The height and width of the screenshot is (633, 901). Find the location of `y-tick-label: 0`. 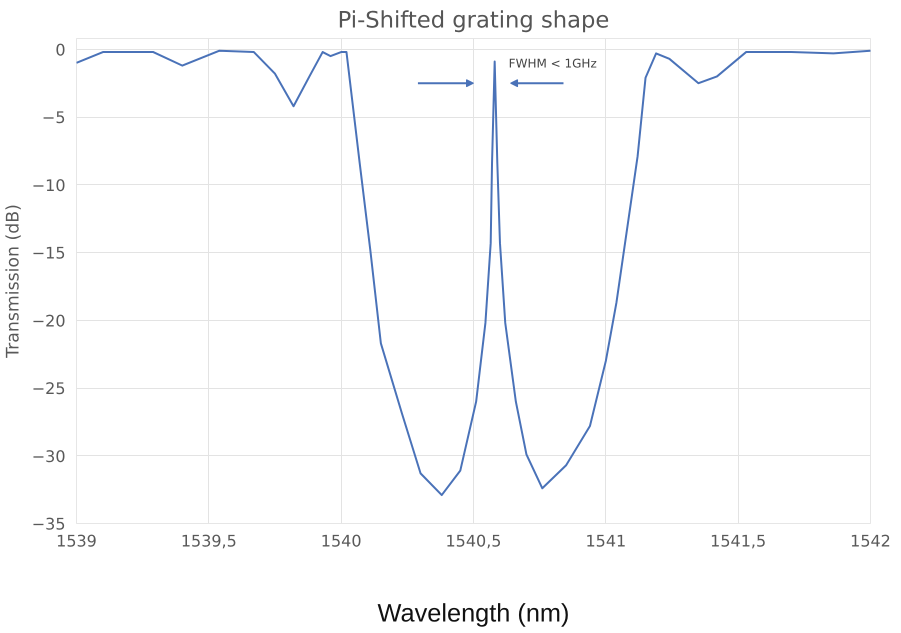

y-tick-label: 0 is located at coordinates (60, 50).